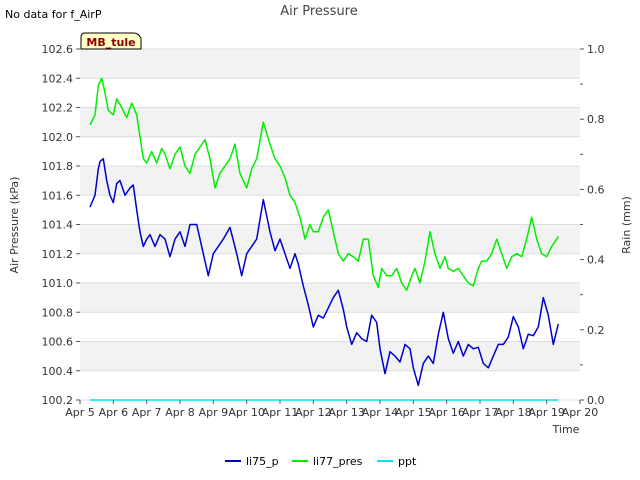  Describe the element at coordinates (80, 412) in the screenshot. I see `x-tick-label: Apr 5` at that location.